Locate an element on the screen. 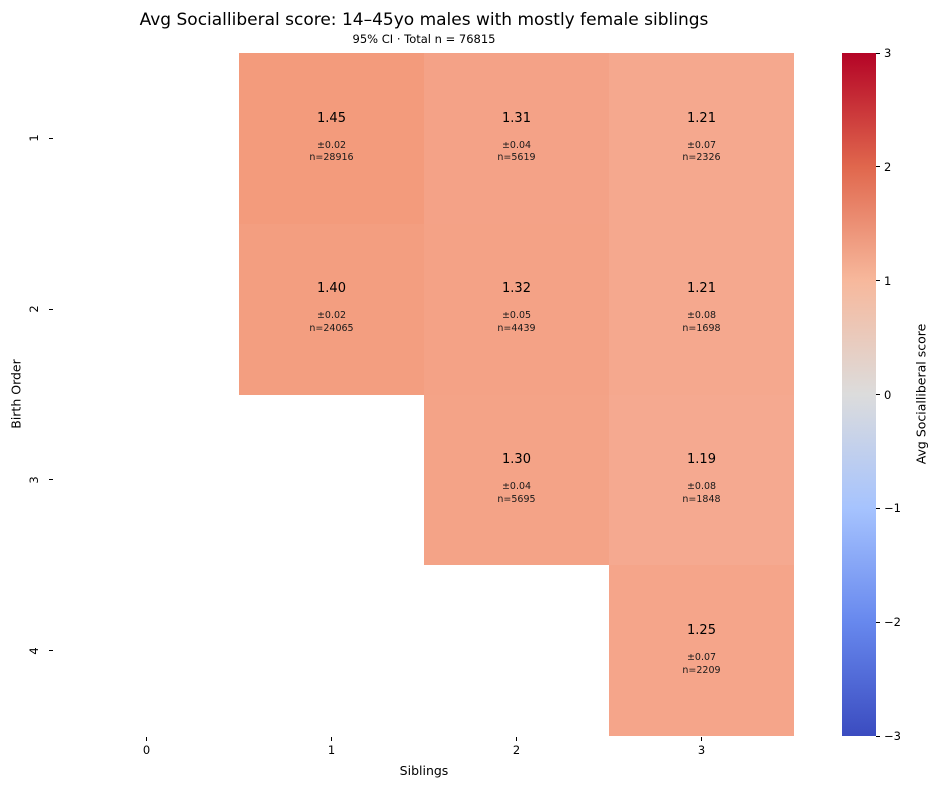 The height and width of the screenshot is (790, 934). cell-value: 1.31 is located at coordinates (516, 118).